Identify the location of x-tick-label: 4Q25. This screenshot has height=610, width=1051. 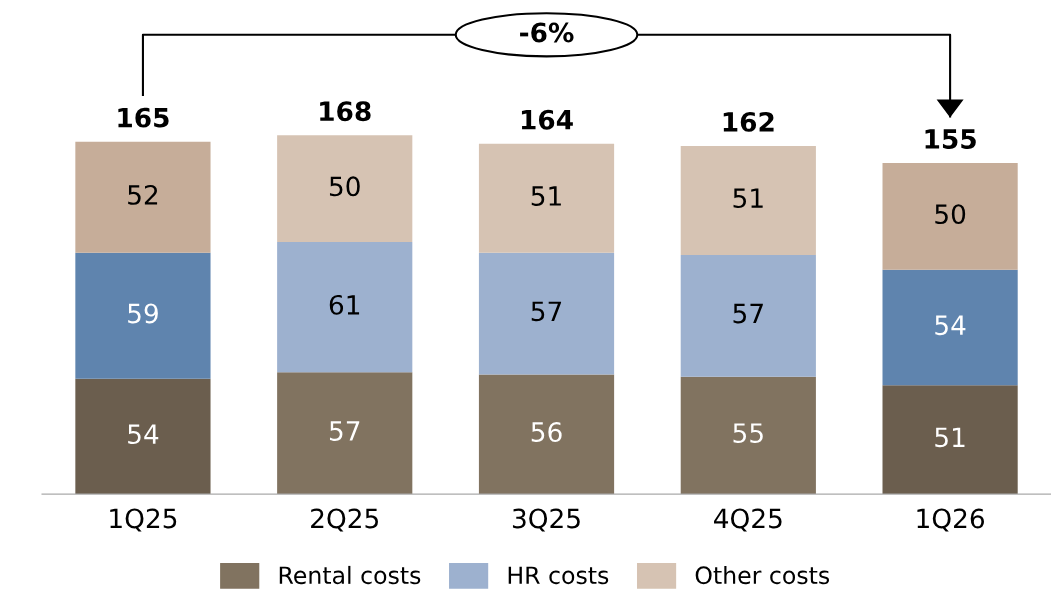
(748, 520).